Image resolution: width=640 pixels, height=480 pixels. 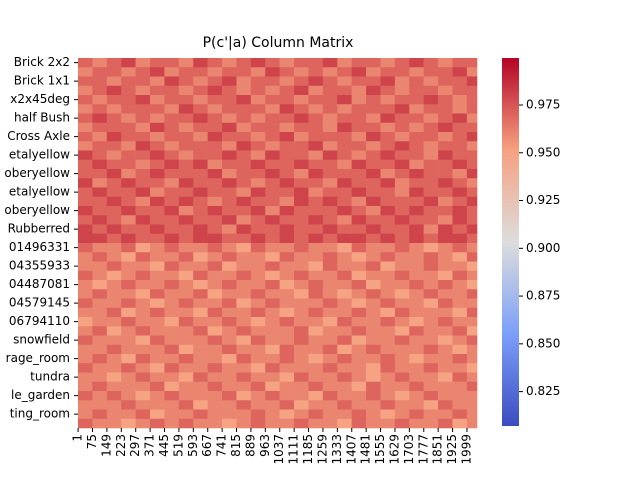 What do you see at coordinates (39, 266) in the screenshot?
I see `y-tick-label: 04355933` at bounding box center [39, 266].